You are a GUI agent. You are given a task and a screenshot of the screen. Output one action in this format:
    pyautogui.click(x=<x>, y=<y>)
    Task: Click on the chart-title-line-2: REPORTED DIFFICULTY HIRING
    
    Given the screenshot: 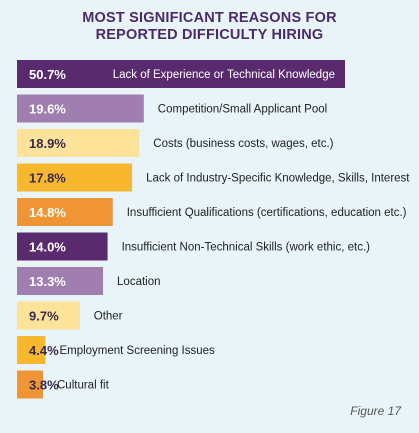 What is the action you would take?
    pyautogui.click(x=209, y=35)
    